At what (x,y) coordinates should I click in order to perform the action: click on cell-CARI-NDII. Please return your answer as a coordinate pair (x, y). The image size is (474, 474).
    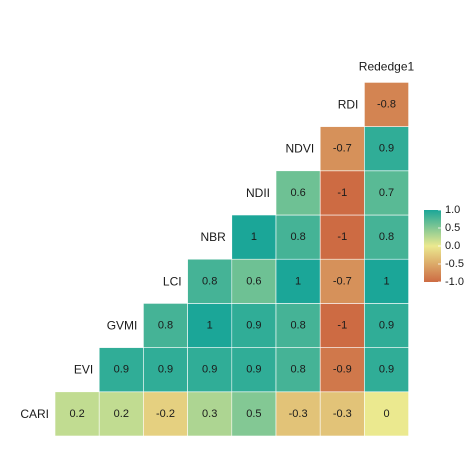
    Looking at the image, I should click on (254, 414).